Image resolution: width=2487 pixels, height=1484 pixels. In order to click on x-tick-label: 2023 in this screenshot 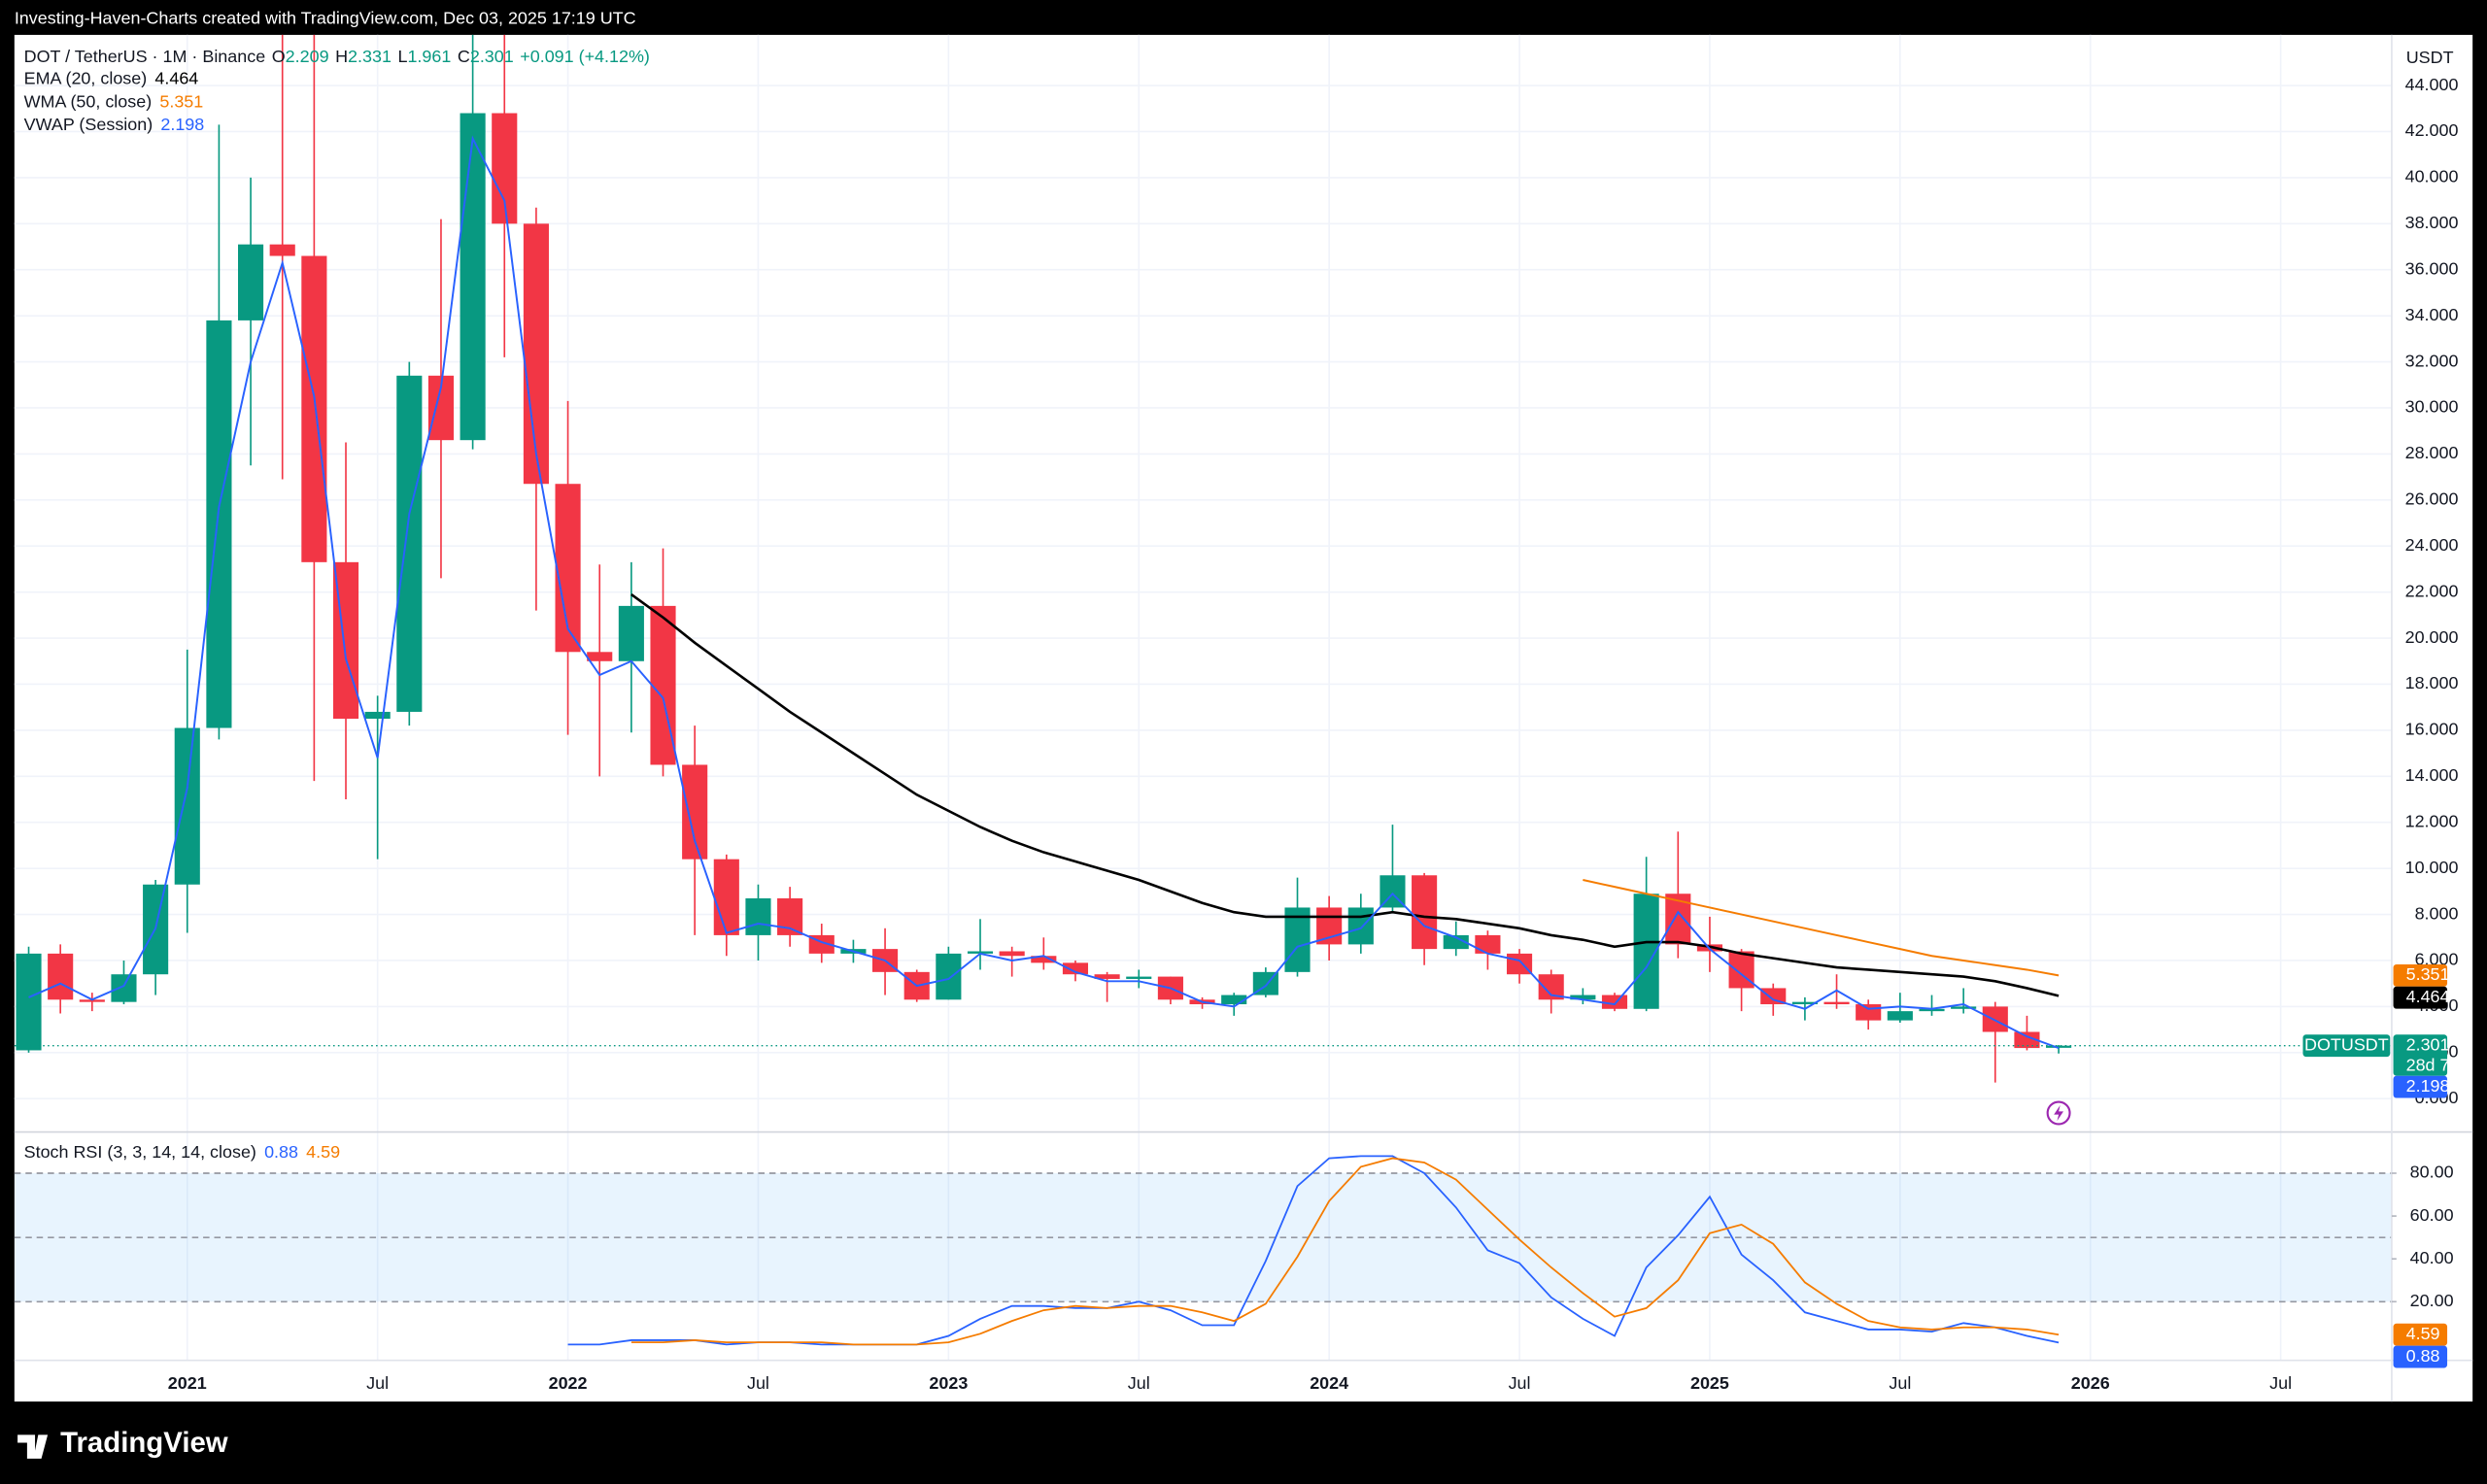, I will do `click(948, 1383)`.